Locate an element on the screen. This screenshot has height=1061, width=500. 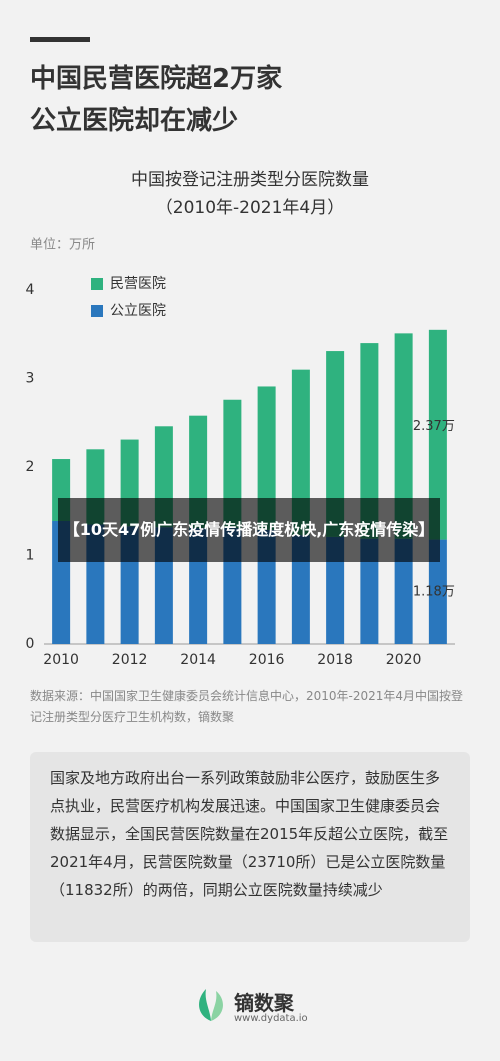
headline: 中国民营医院超2万家 公立医院却在减少 is located at coordinates (156, 100).